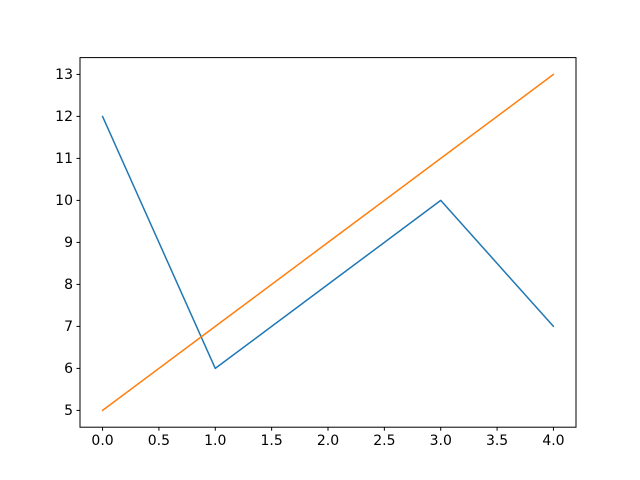  What do you see at coordinates (497, 441) in the screenshot?
I see `x-tick-label: 3.5` at bounding box center [497, 441].